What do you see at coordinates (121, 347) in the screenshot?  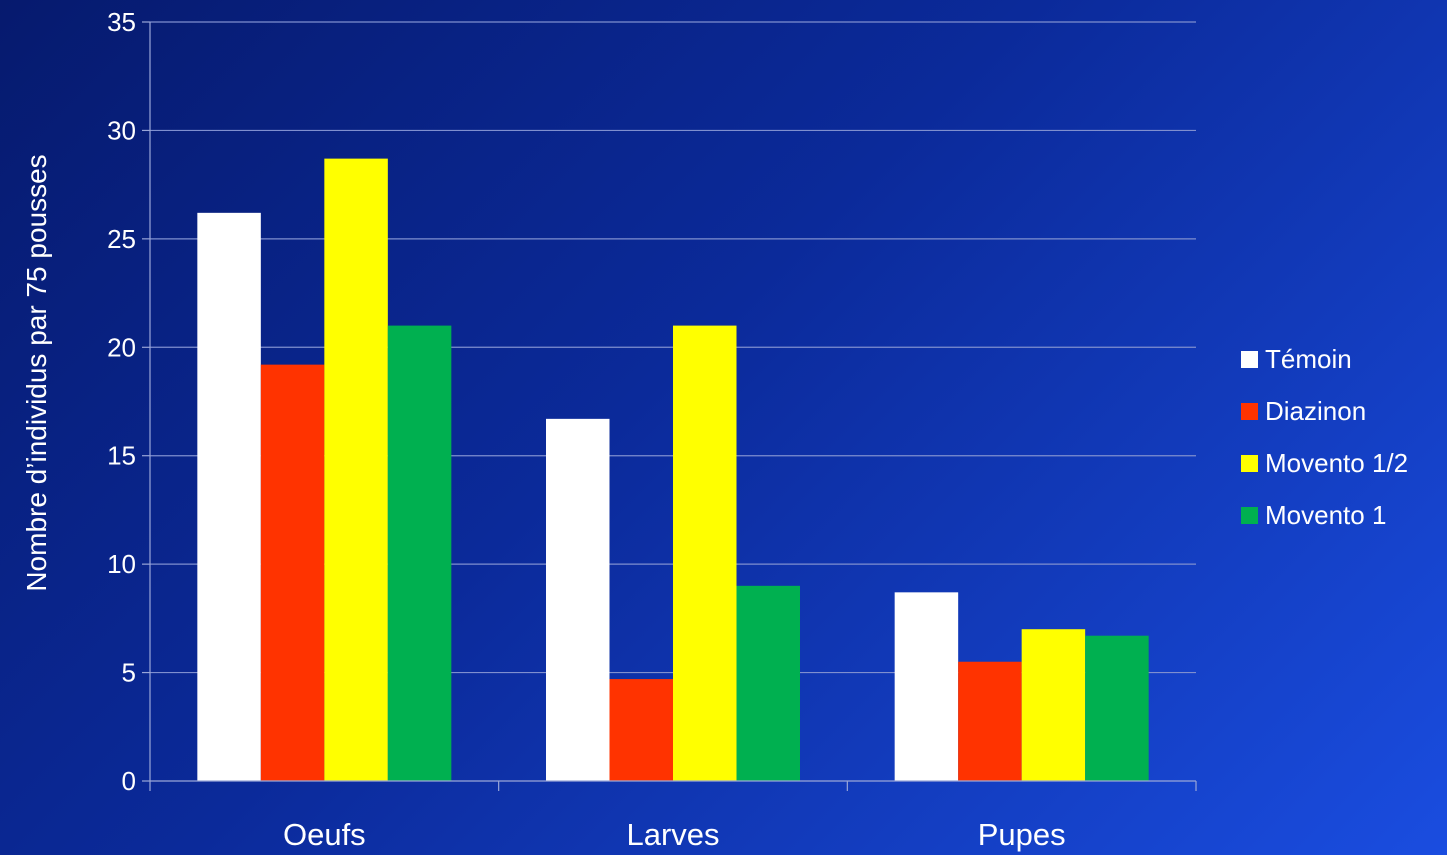 I see `y-tick-label: 20` at bounding box center [121, 347].